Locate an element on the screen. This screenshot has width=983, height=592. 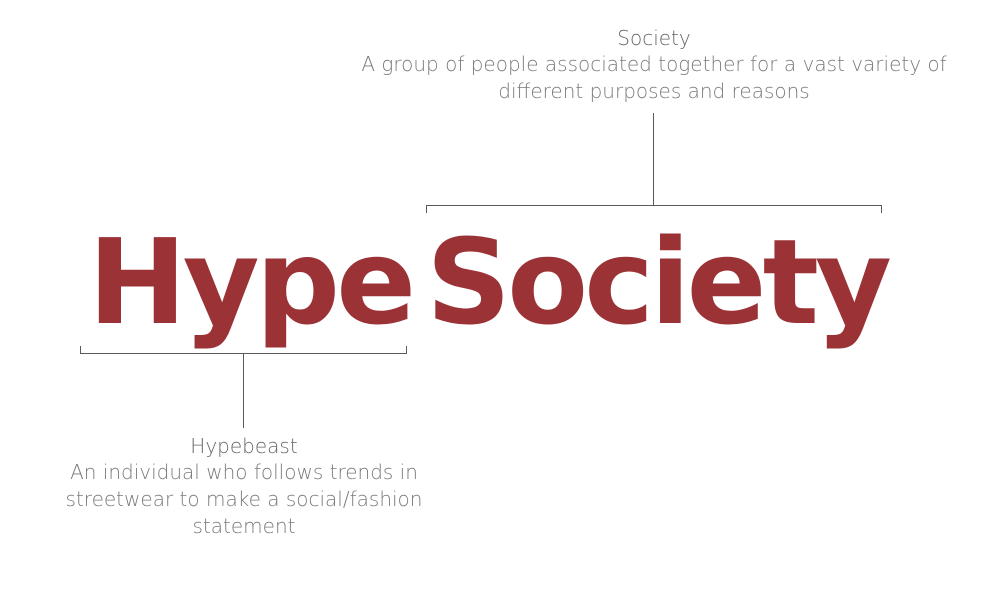
hypebeast-term: Hypebeast is located at coordinates (244, 446).